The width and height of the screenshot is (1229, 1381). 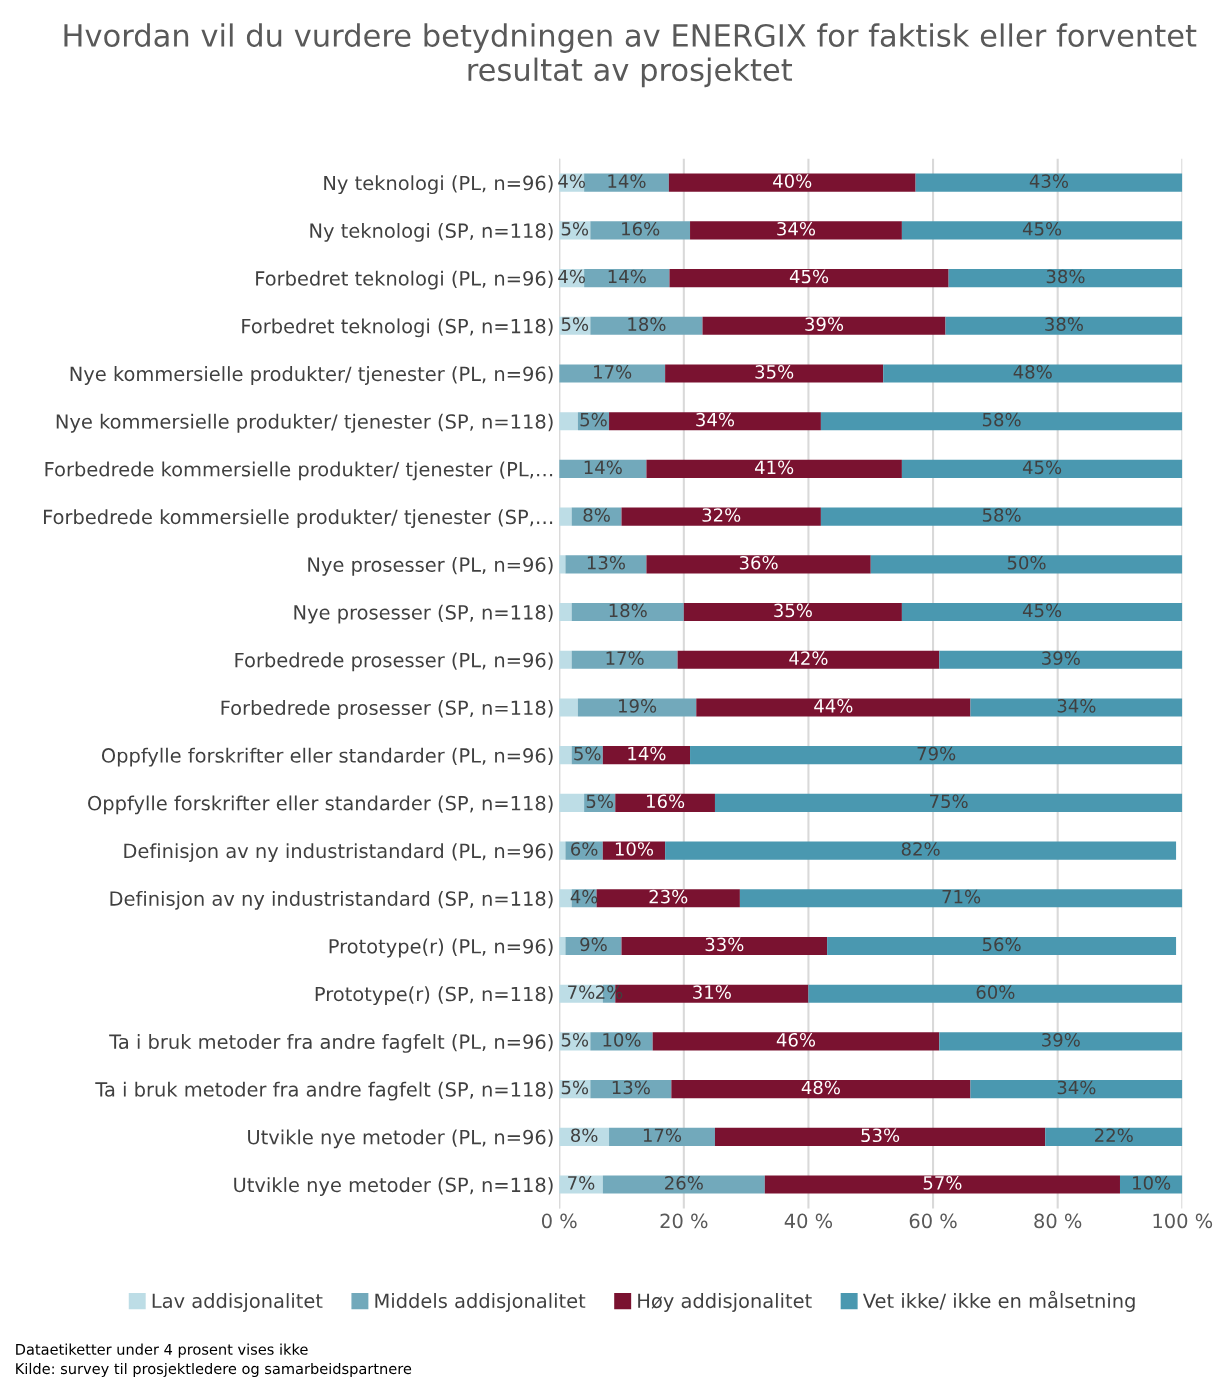 I want to click on data-label: 75%, so click(x=949, y=801).